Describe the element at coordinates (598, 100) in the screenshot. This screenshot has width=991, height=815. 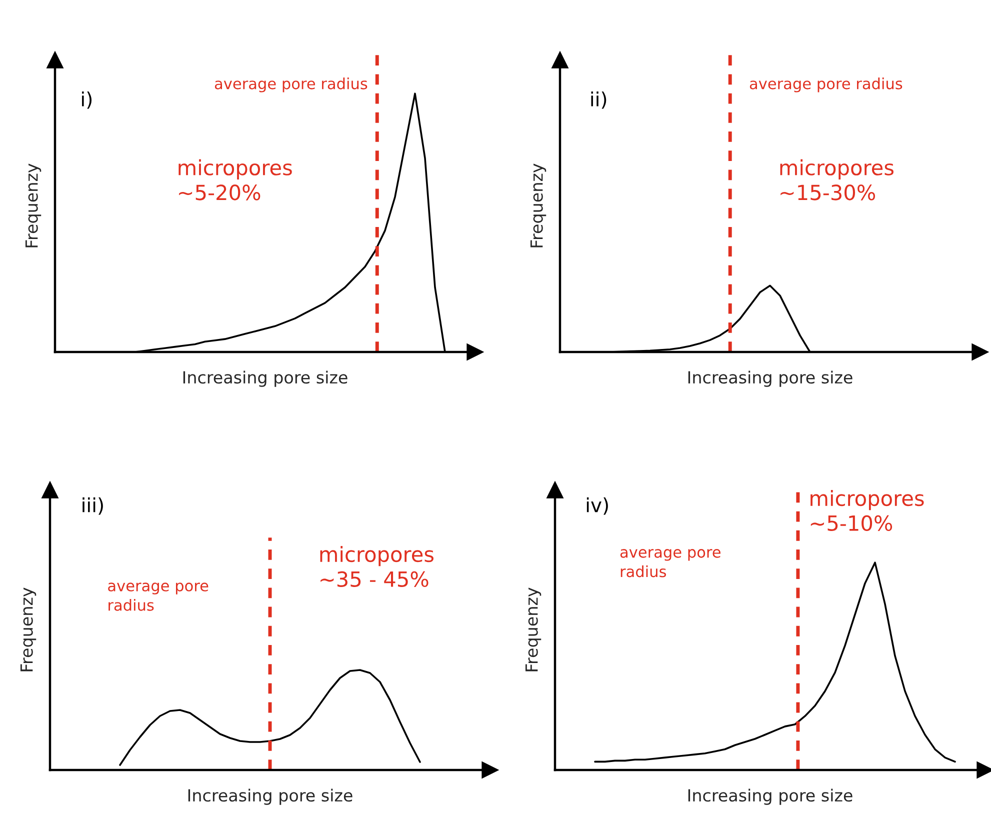
I see `text: ii)` at that location.